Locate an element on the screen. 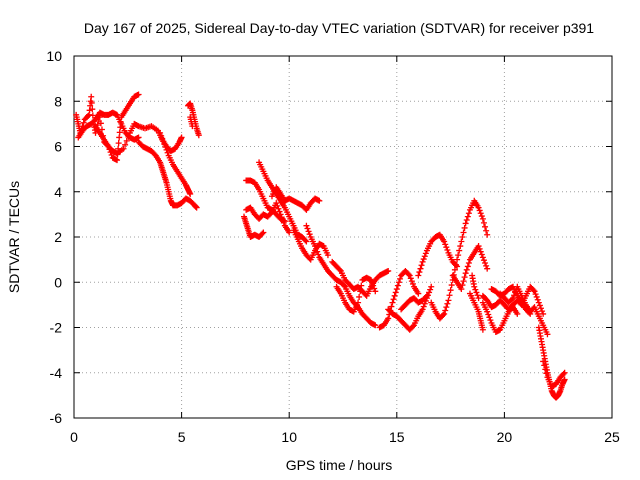  x-tick-label: 5 is located at coordinates (182, 437).